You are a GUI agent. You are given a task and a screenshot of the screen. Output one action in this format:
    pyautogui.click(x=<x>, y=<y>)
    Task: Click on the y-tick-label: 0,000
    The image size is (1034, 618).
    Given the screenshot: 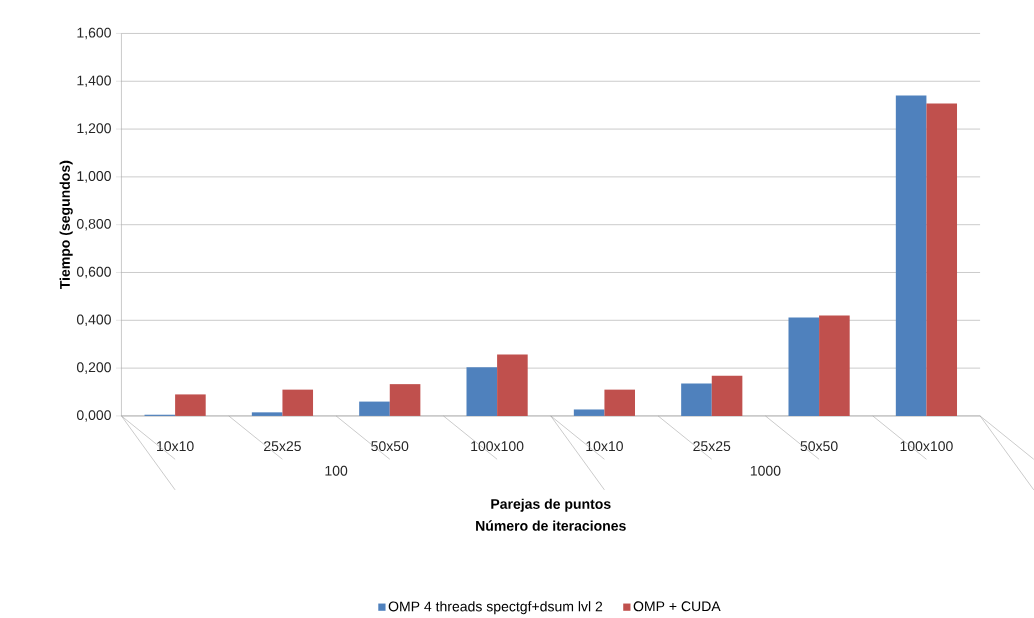 What is the action you would take?
    pyautogui.click(x=93, y=416)
    